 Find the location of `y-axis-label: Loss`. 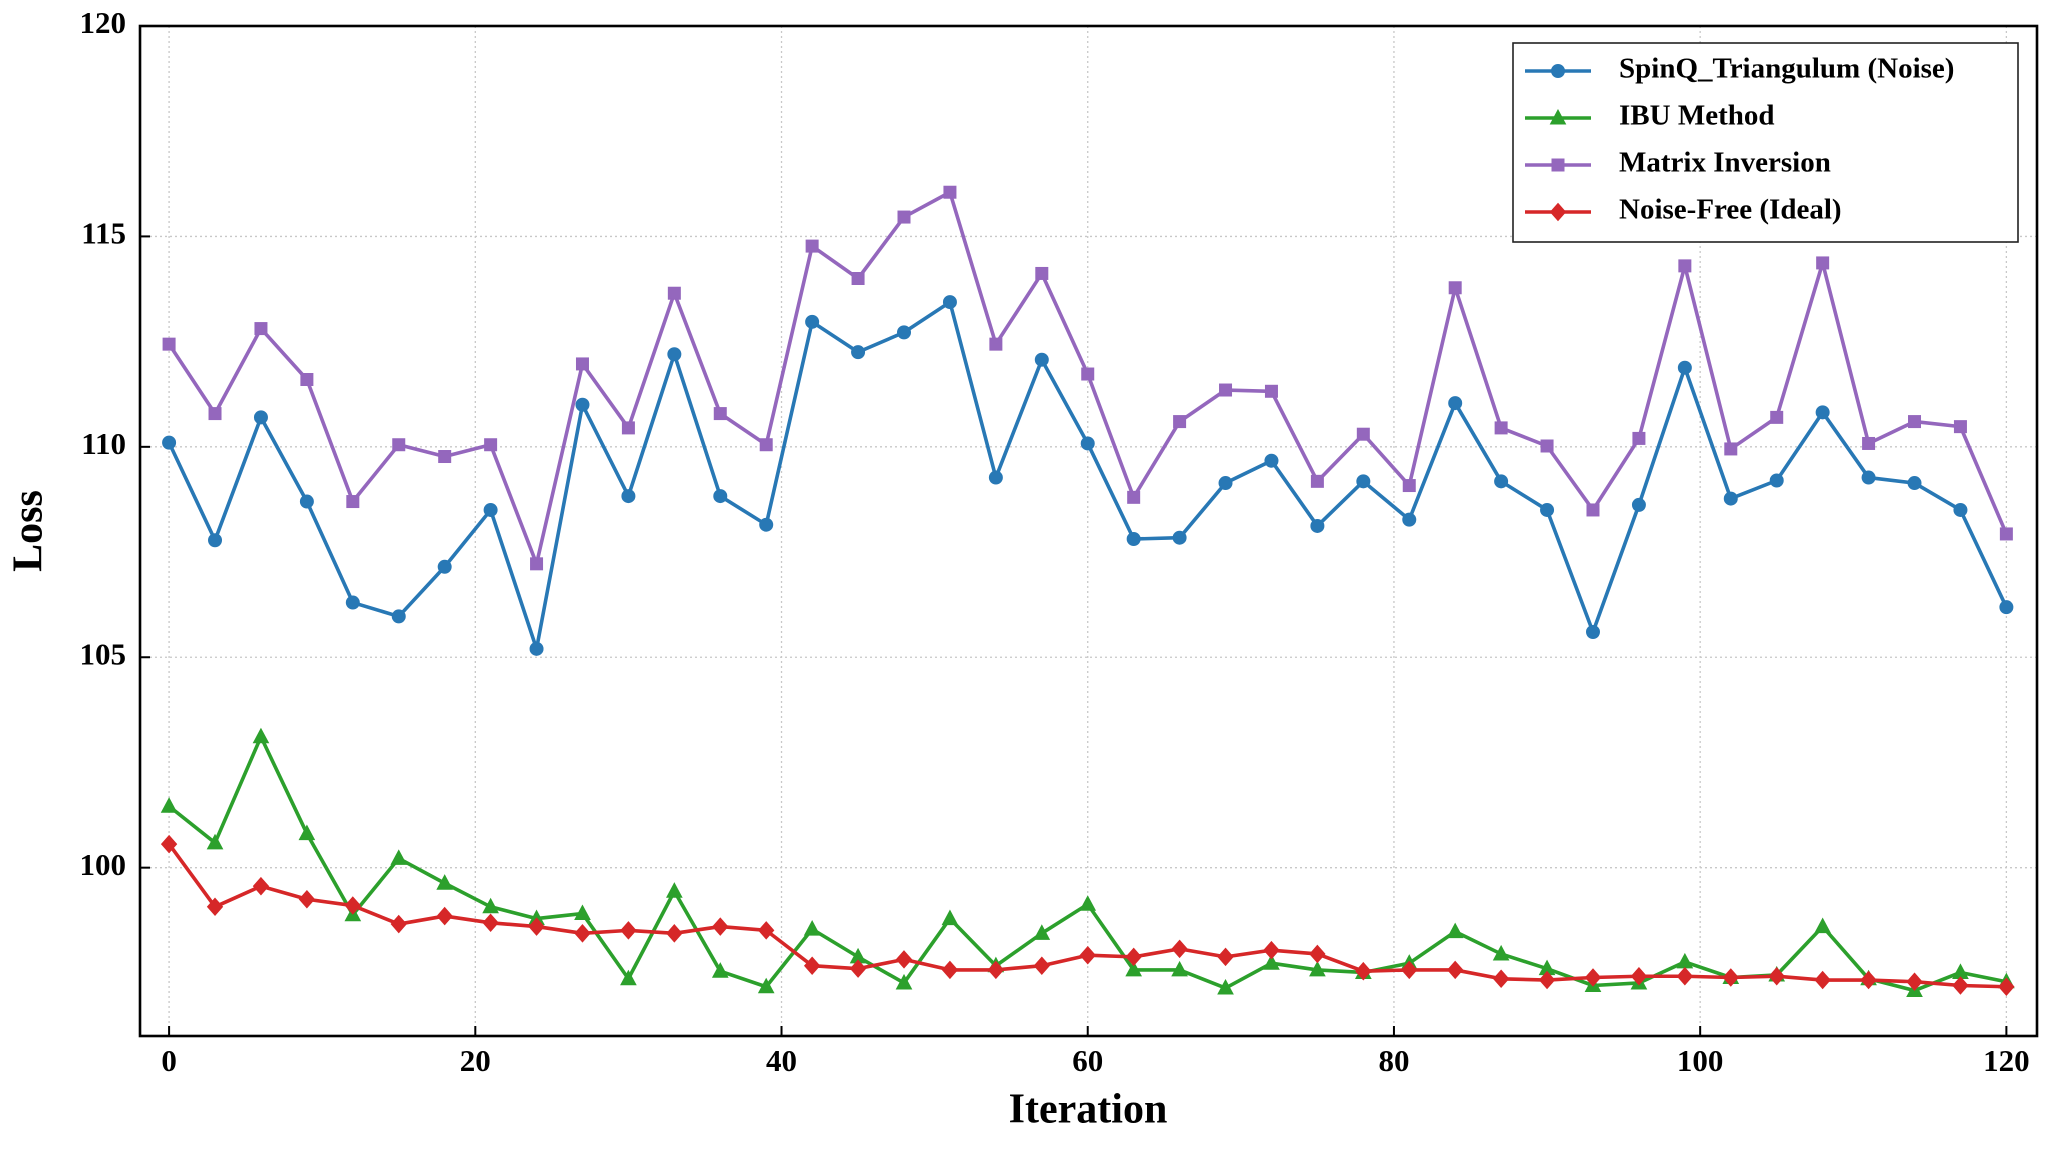

y-axis-label: Loss is located at coordinates (29, 531).